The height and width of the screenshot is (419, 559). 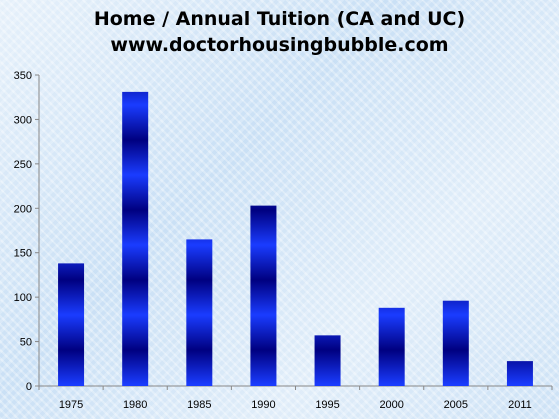 I want to click on y-tick-label: 350, so click(x=23, y=76).